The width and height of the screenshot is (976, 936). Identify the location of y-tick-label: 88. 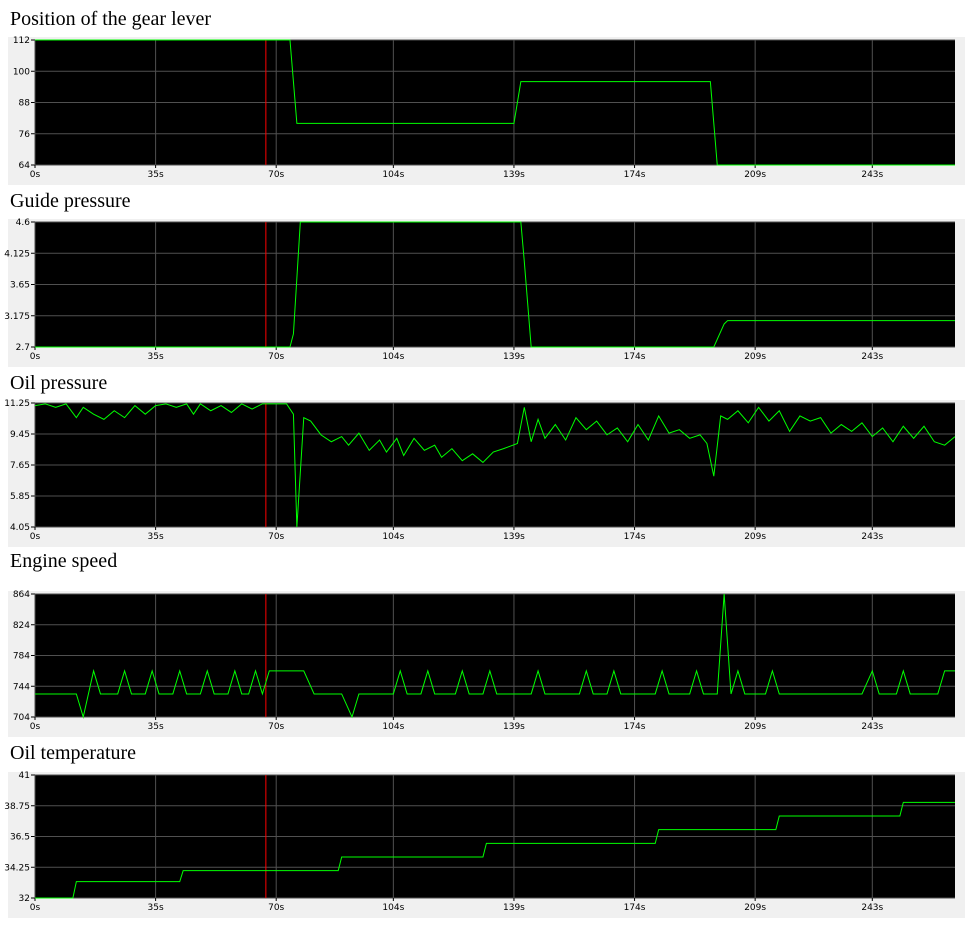
(25, 104).